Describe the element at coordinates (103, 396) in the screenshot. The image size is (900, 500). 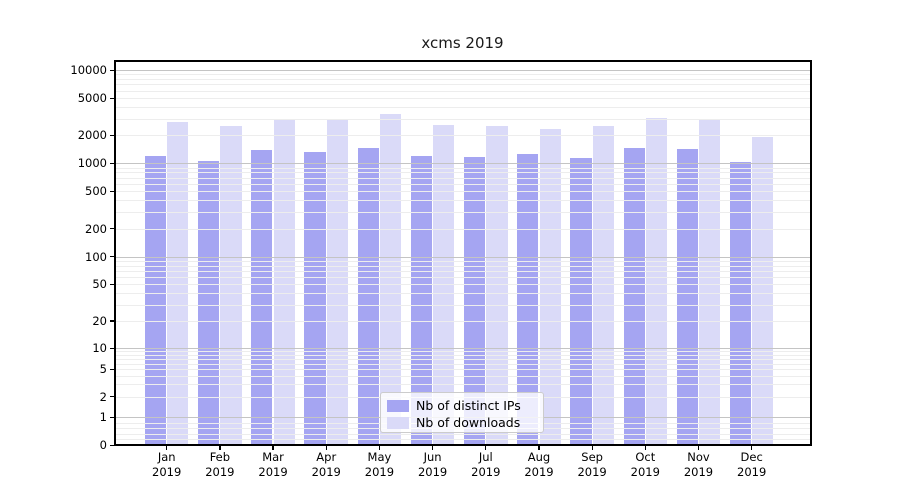
I see `y-tick-label: 2` at that location.